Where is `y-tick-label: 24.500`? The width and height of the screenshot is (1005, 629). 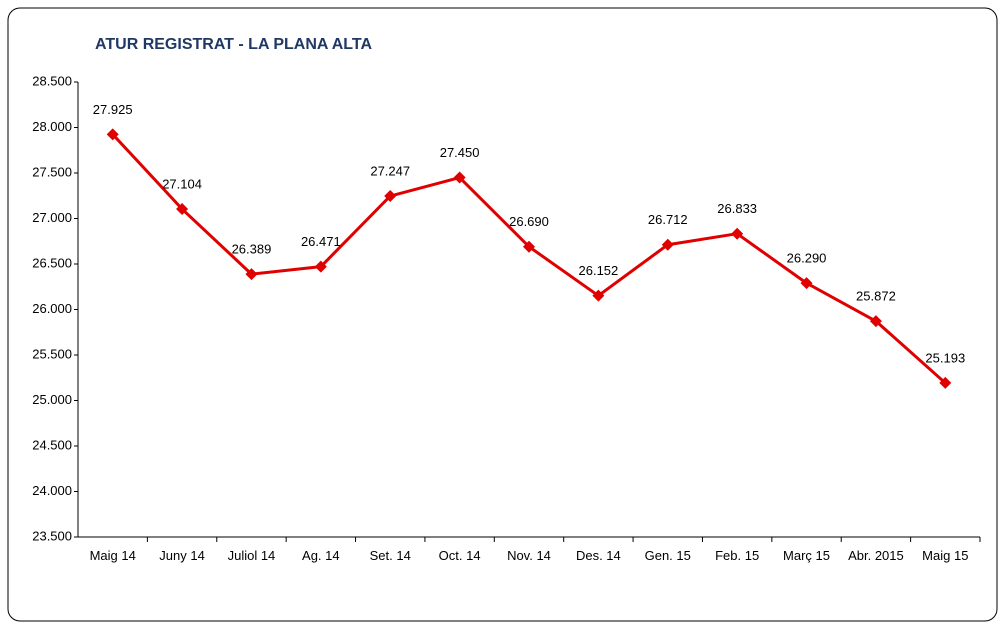
y-tick-label: 24.500 is located at coordinates (52, 444).